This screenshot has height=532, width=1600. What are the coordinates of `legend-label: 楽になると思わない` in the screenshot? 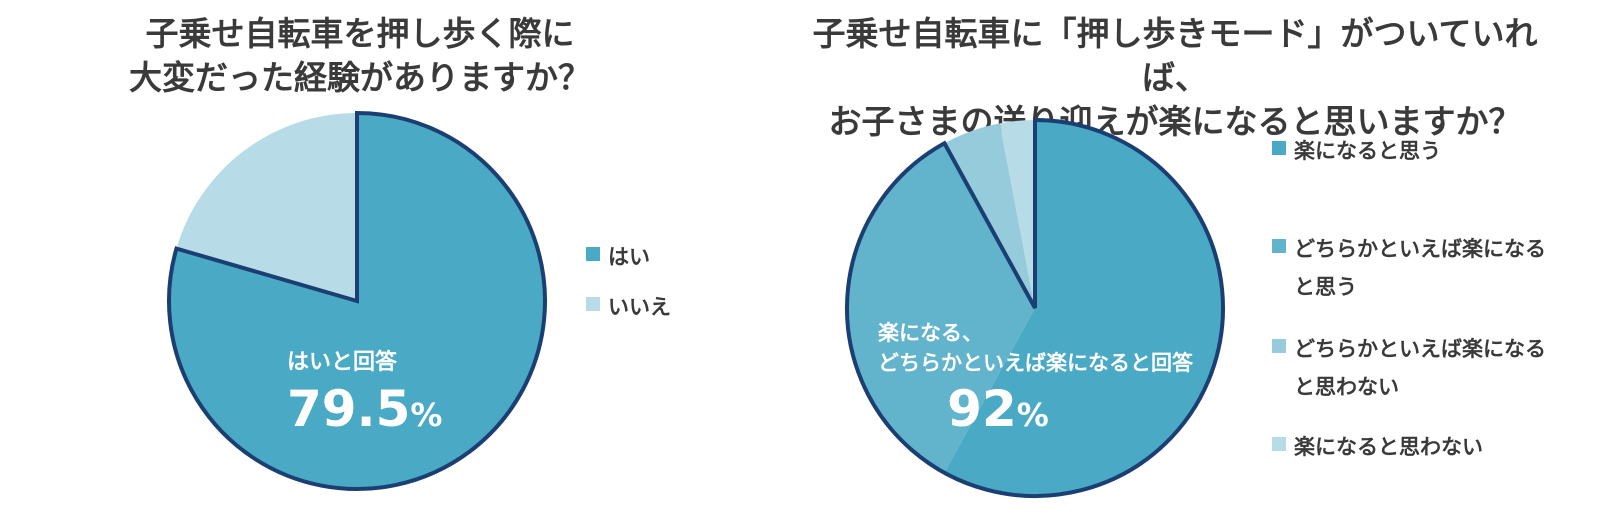 It's located at (1388, 447).